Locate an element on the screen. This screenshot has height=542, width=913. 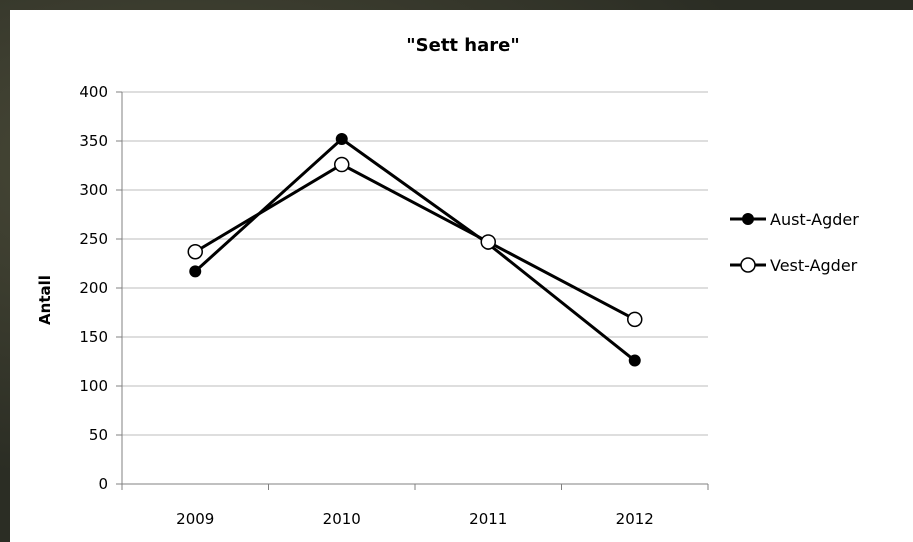
y-tick-label: 200 is located at coordinates (93, 288).